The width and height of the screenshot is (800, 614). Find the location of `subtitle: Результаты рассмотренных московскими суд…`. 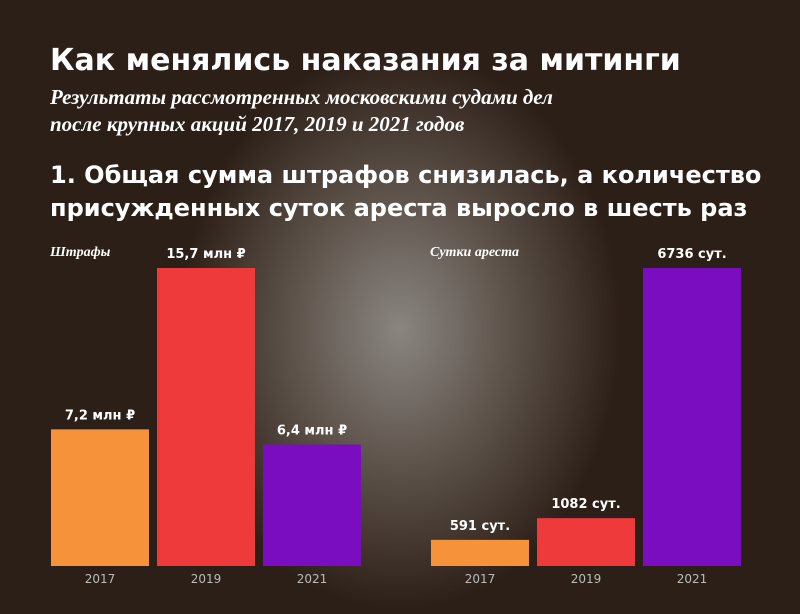

subtitle: Результаты рассмотренных московскими суд… is located at coordinates (301, 97).